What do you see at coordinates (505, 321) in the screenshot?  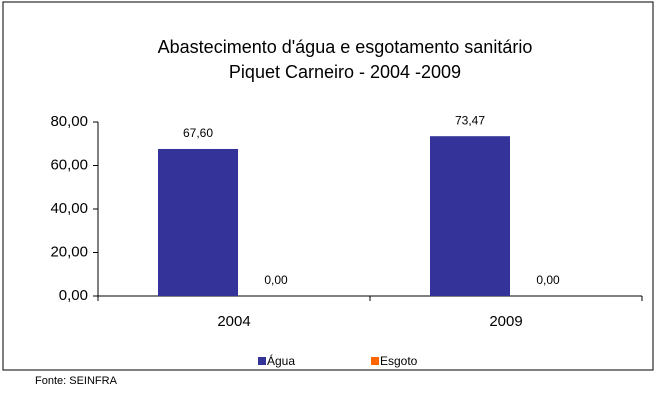 I see `x-tick-label: 2009` at bounding box center [505, 321].